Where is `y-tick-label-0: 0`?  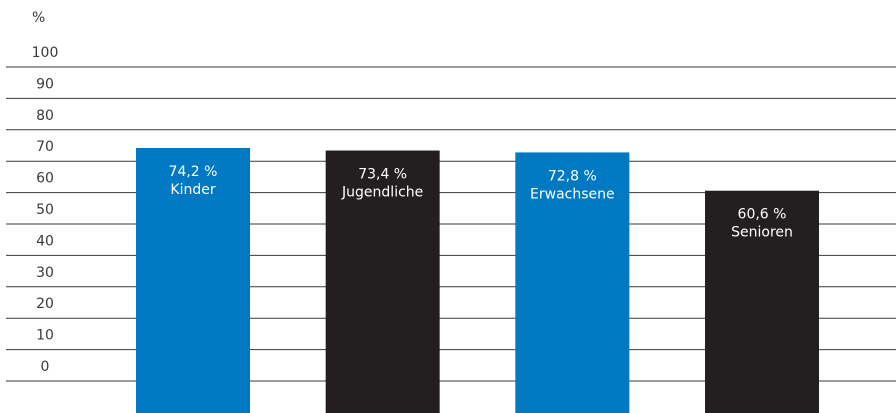 y-tick-label-0: 0 is located at coordinates (45, 367).